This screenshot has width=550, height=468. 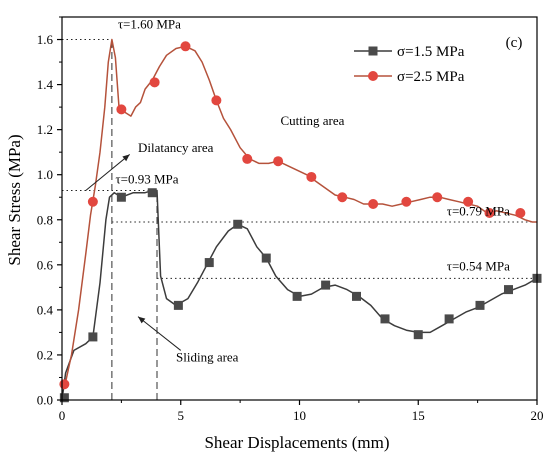 I want to click on annotation-text: τ=0.79 MPa, so click(x=478, y=210).